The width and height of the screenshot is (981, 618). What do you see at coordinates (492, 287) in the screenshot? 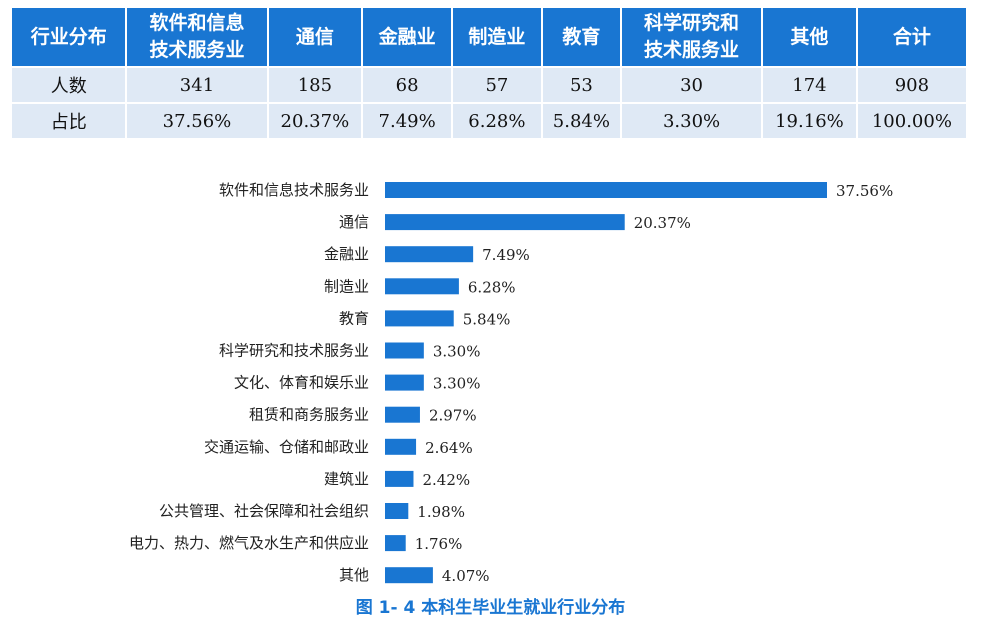
I see `data-label: 6.28%` at bounding box center [492, 287].